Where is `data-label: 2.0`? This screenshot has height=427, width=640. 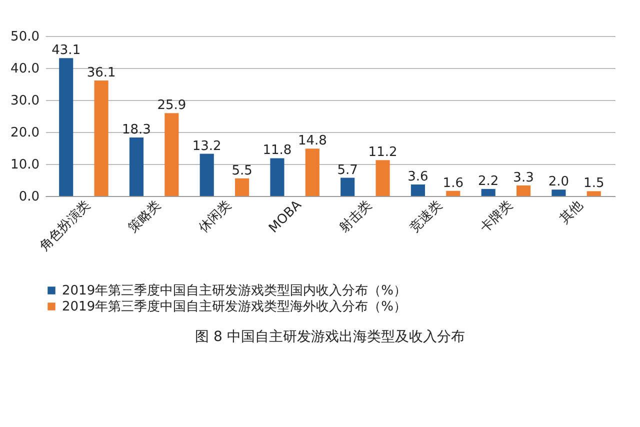
data-label: 2.0 is located at coordinates (559, 182).